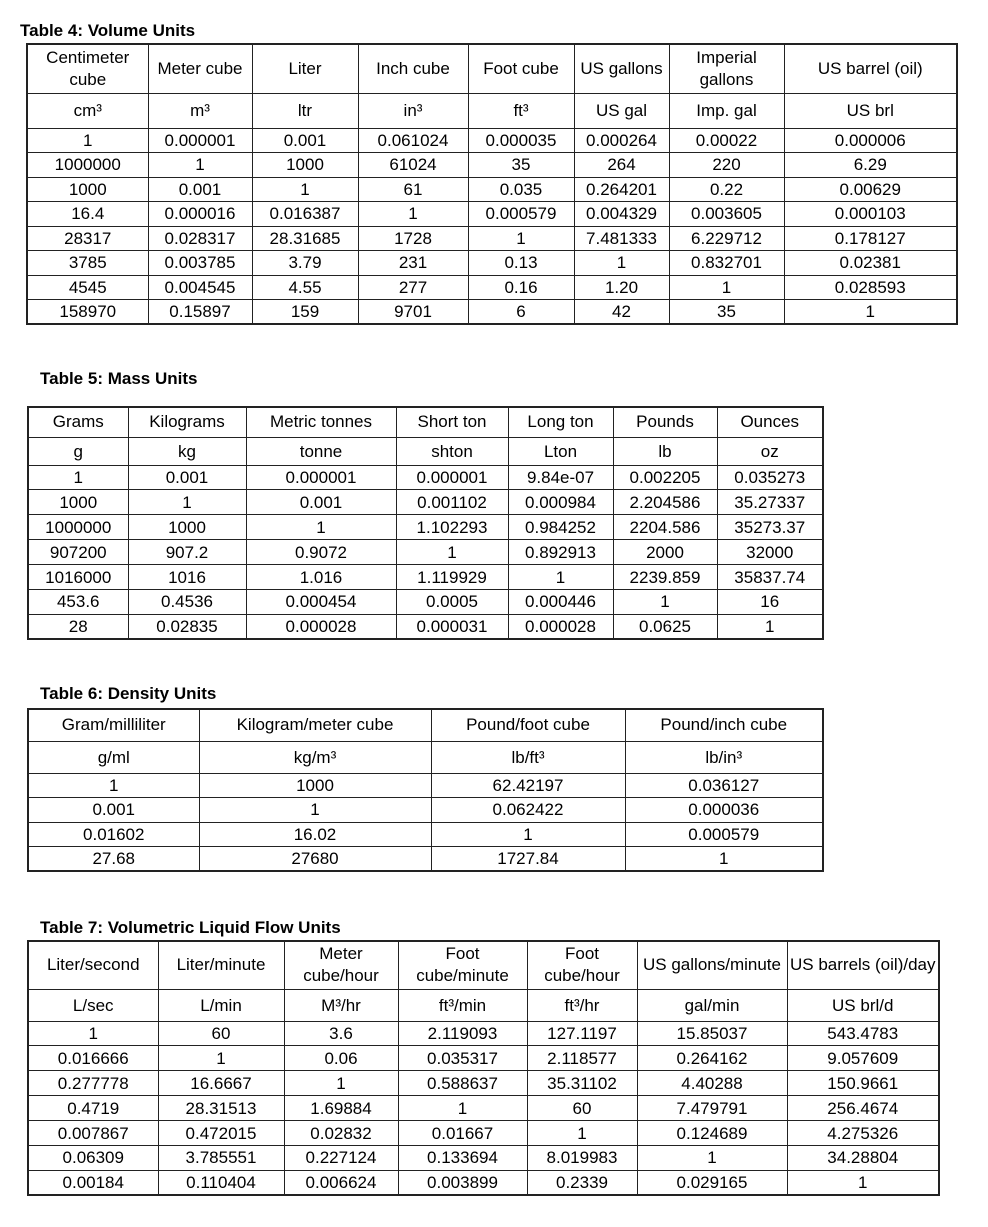 This screenshot has height=1227, width=988. I want to click on table-cell: 453.6, so click(78, 601).